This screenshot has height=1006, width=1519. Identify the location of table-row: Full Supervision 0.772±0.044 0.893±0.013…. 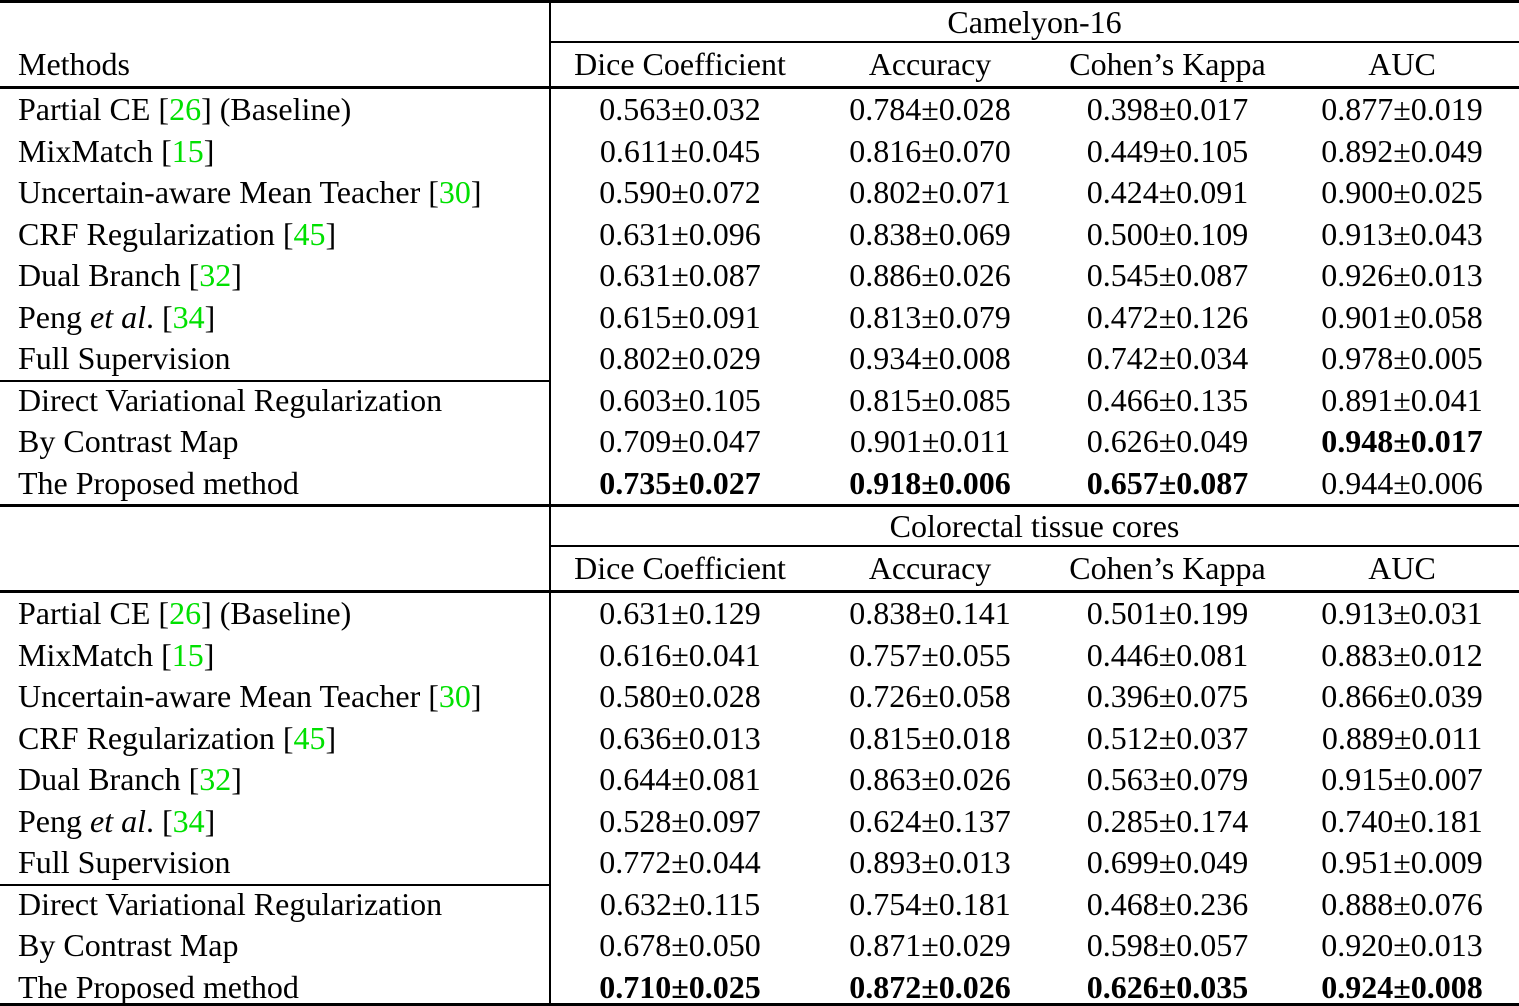
(759, 863).